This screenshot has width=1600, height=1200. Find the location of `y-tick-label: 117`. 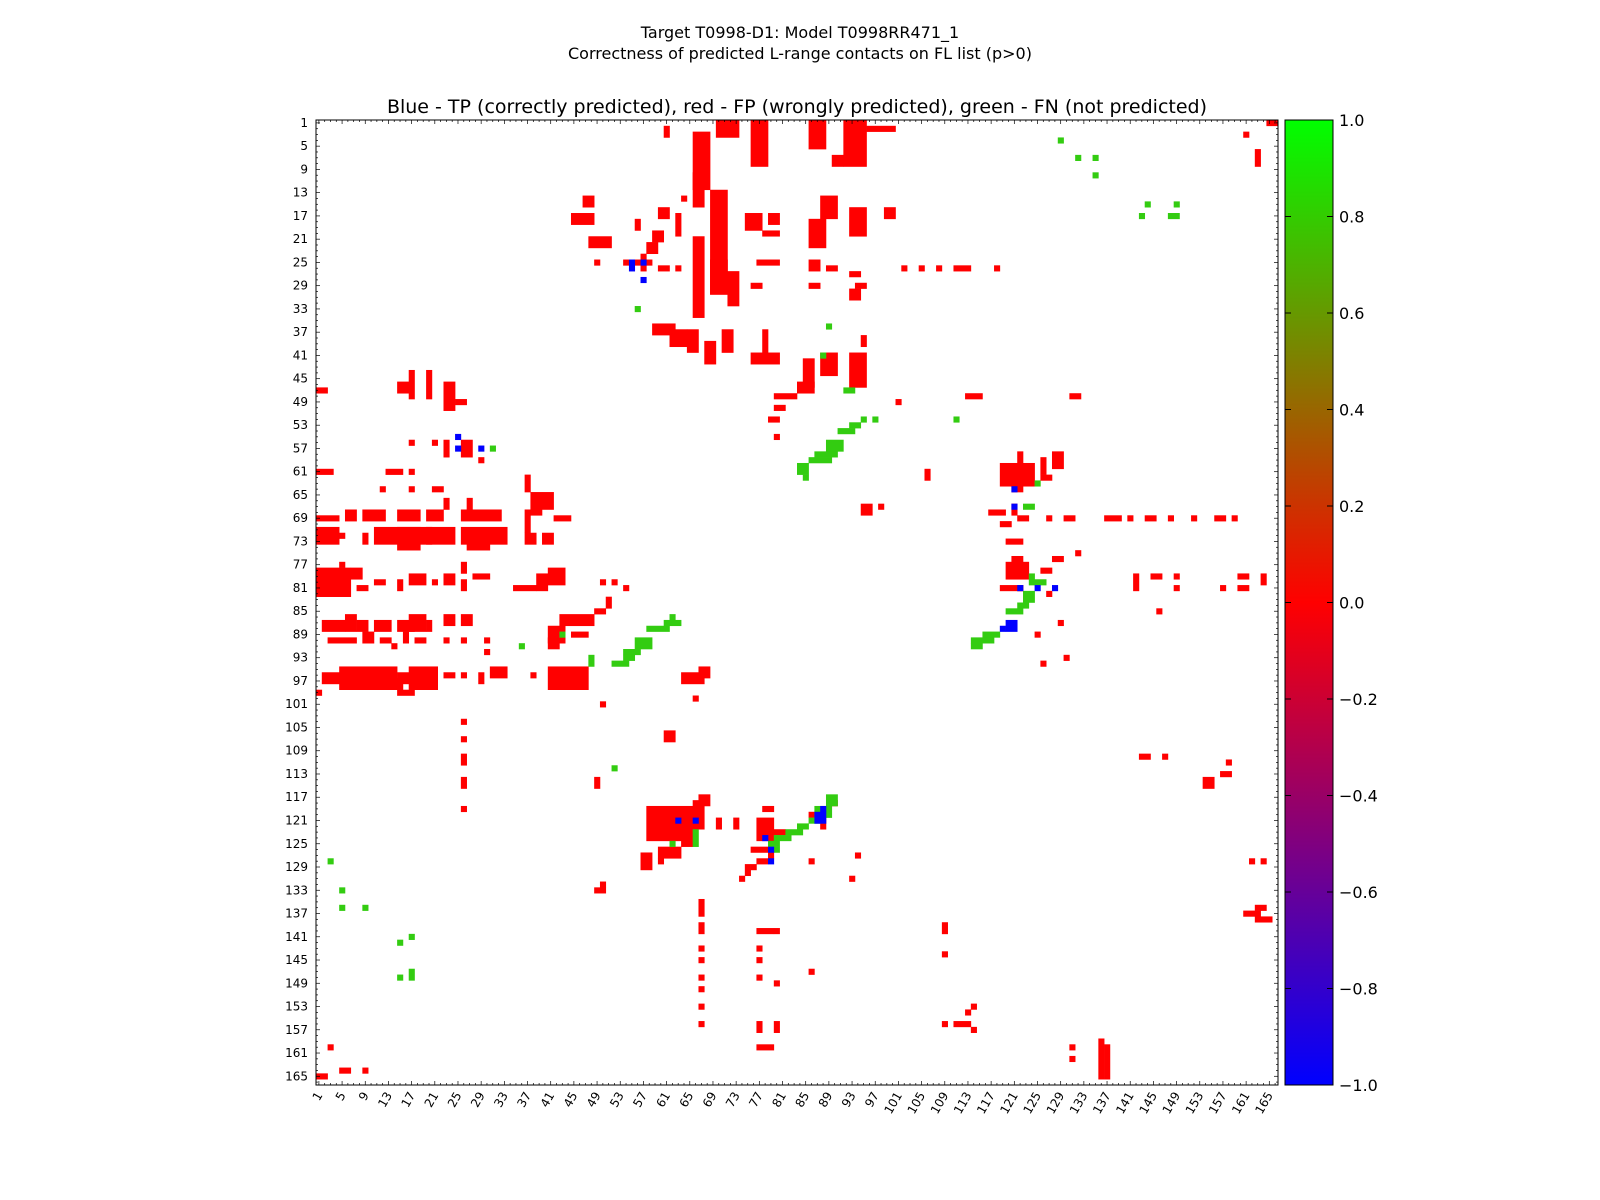

y-tick-label: 117 is located at coordinates (296, 797).